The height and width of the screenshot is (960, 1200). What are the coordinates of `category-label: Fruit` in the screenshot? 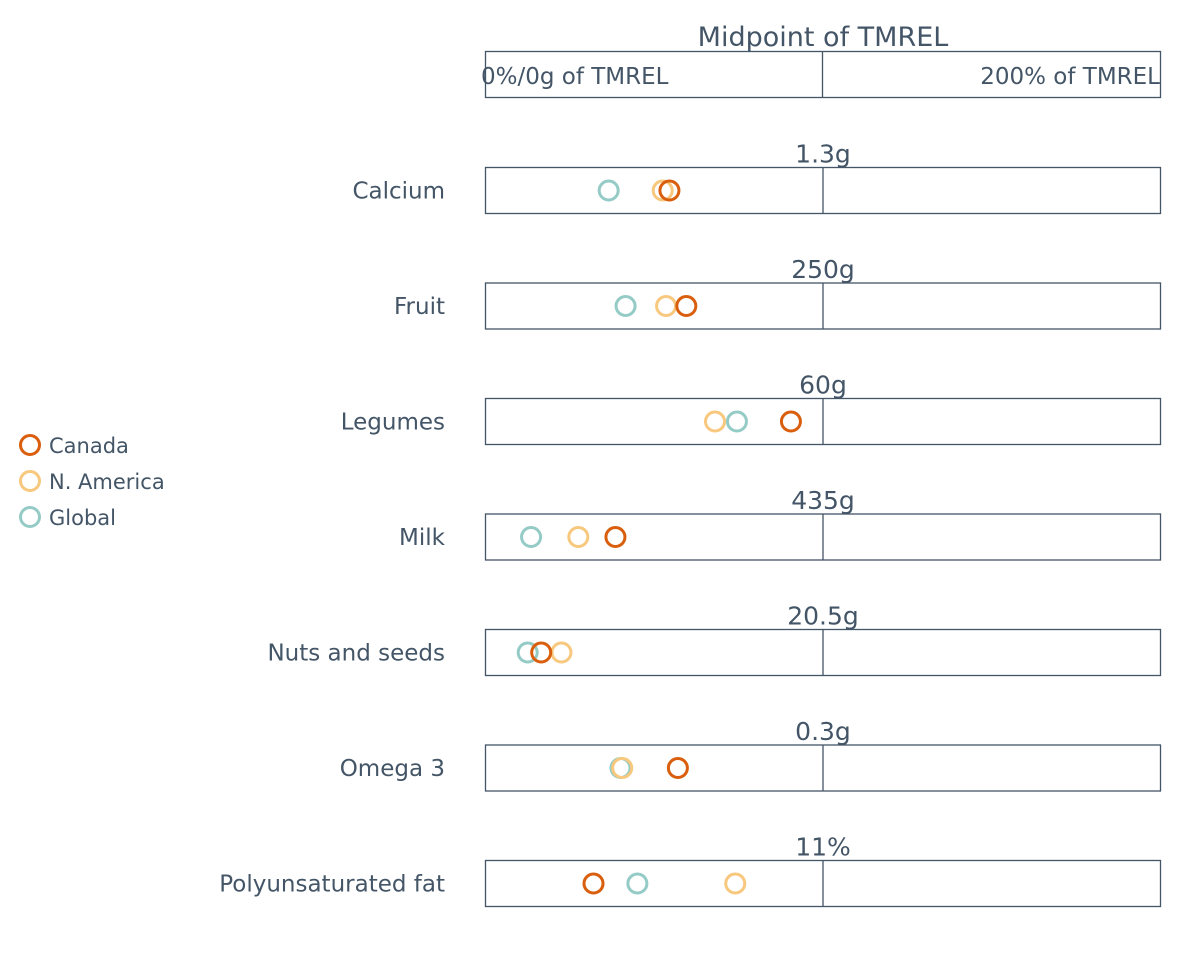 It's located at (419, 307).